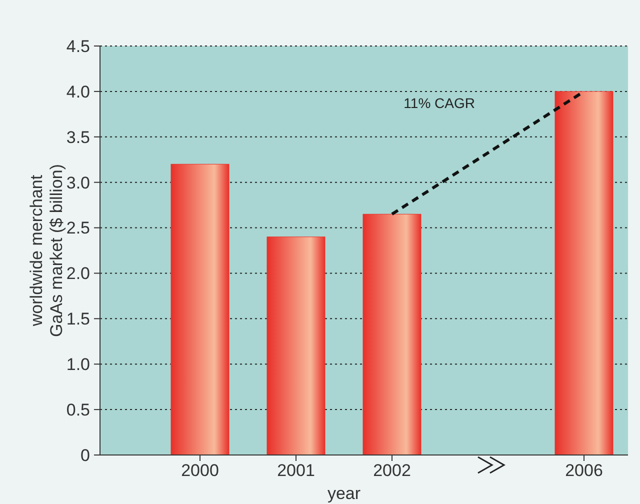 The width and height of the screenshot is (640, 504). What do you see at coordinates (78, 182) in the screenshot?
I see `y-tick-label: 3.0` at bounding box center [78, 182].